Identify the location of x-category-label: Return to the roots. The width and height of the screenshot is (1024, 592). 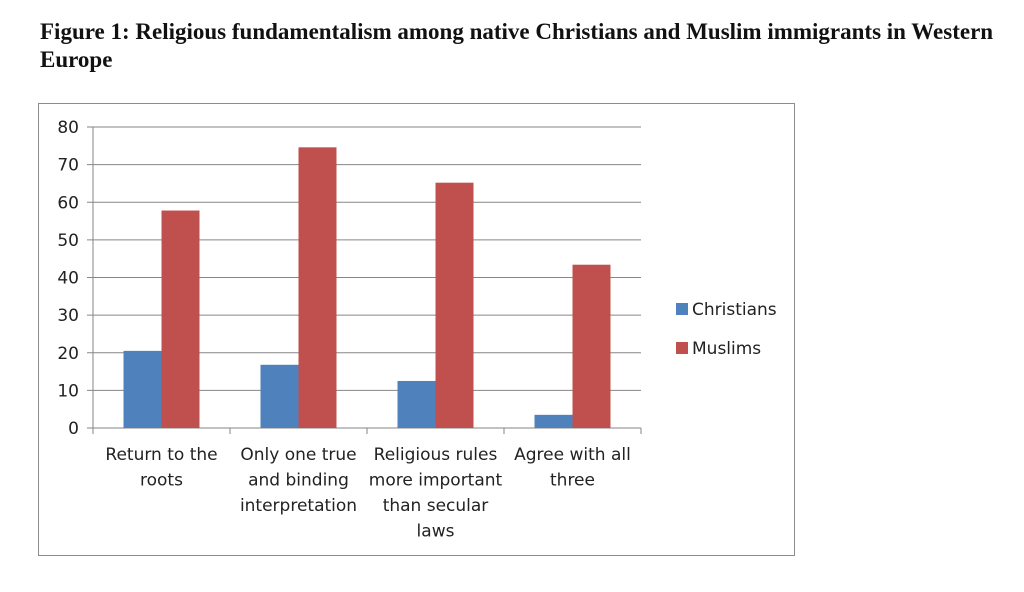
(161, 468).